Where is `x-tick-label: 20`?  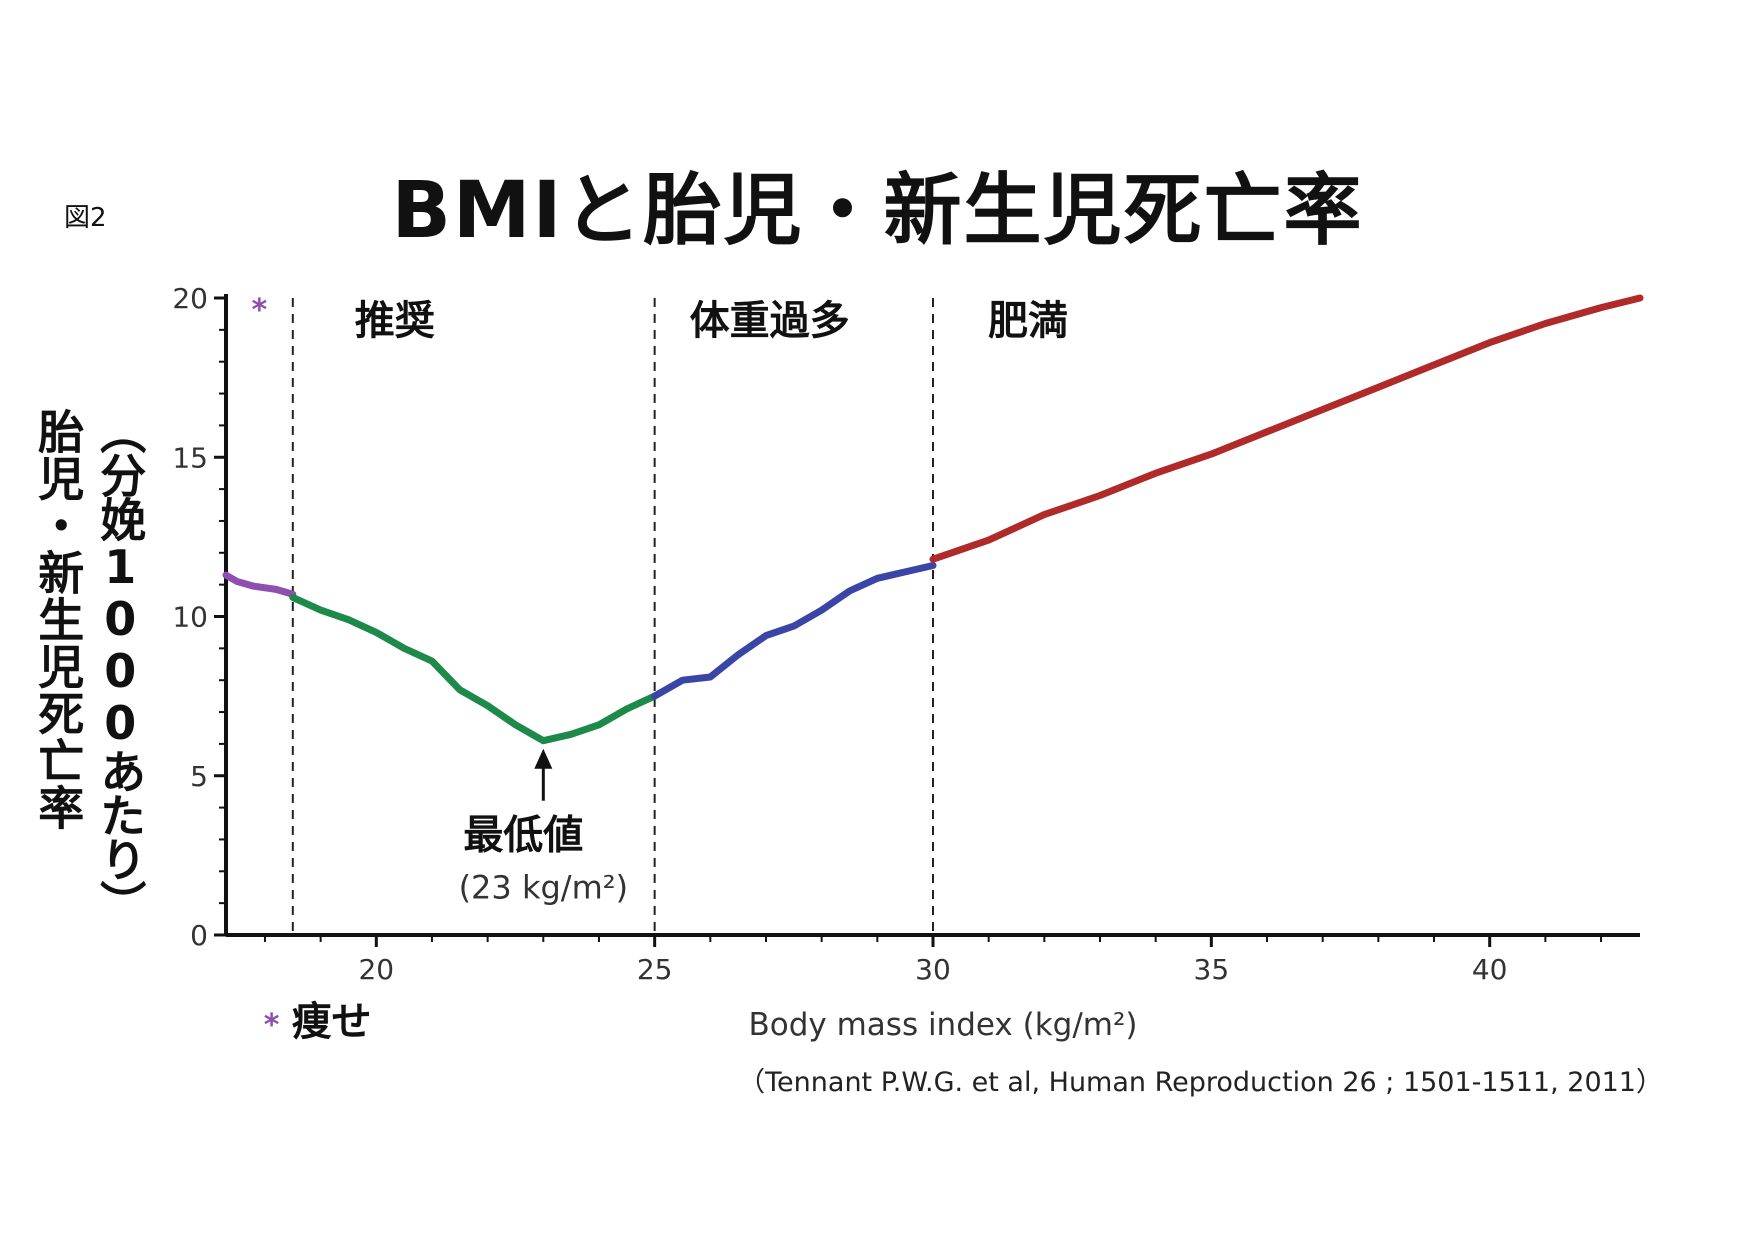
x-tick-label: 20 is located at coordinates (376, 969).